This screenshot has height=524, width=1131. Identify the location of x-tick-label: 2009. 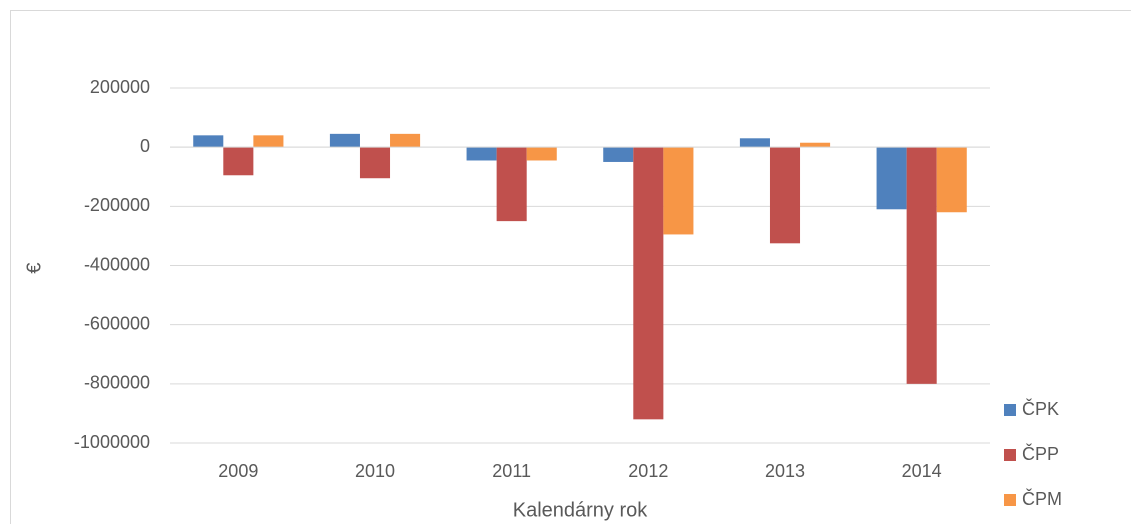
(238, 471).